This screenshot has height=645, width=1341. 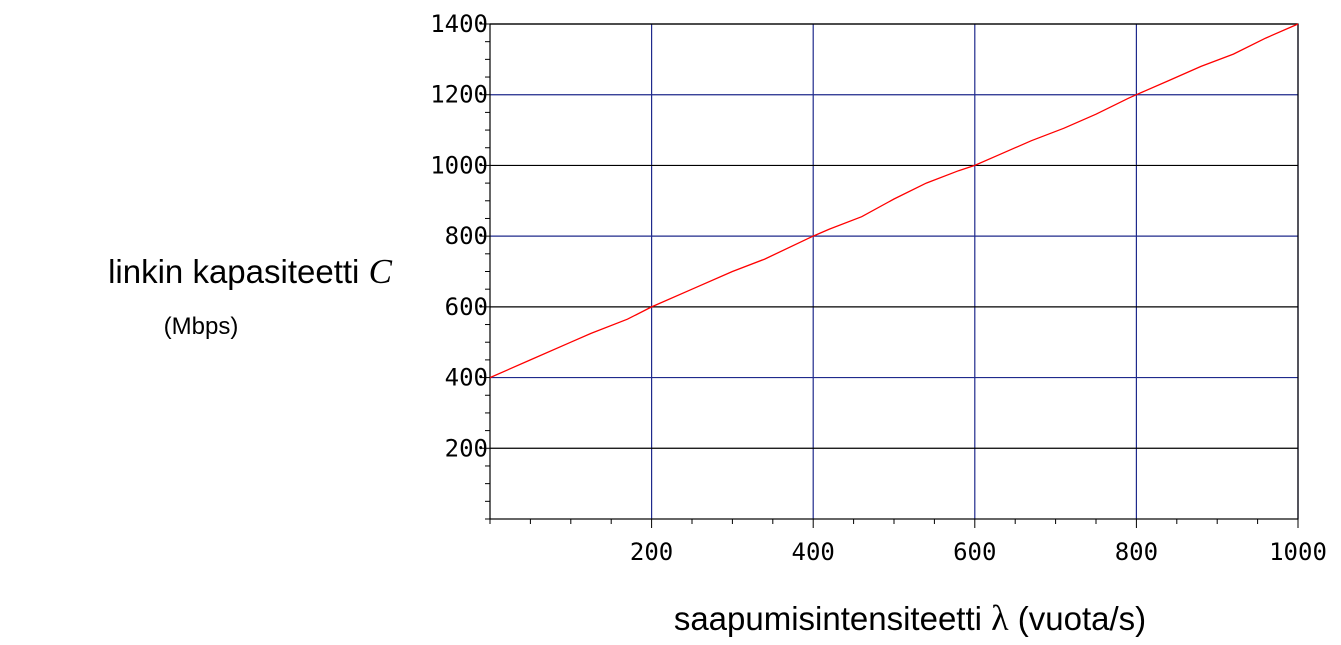 I want to click on y-tick-label: 1400, so click(x=459, y=24).